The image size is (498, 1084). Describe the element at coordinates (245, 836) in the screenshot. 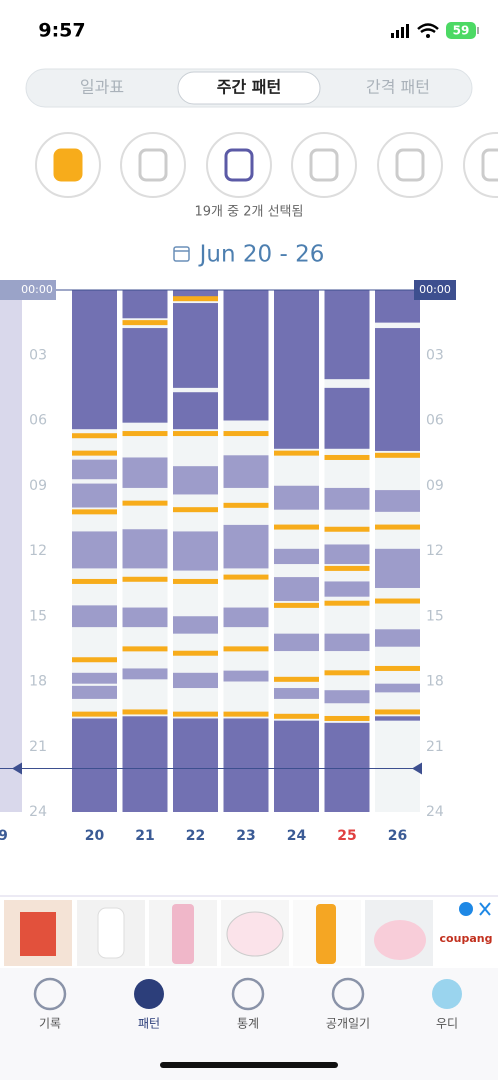

I see `day-label: 23` at that location.